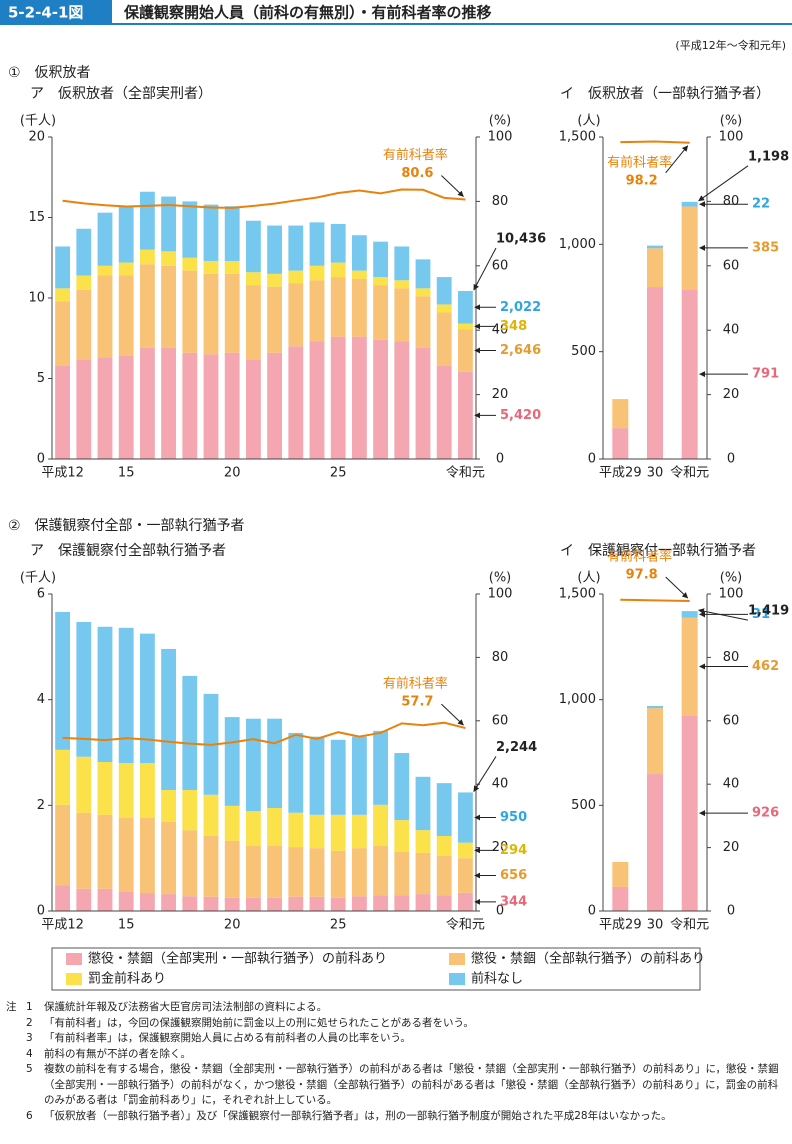 This screenshot has width=792, height=1144. Describe the element at coordinates (768, 156) in the screenshot. I see `total-label: 1,198` at that location.